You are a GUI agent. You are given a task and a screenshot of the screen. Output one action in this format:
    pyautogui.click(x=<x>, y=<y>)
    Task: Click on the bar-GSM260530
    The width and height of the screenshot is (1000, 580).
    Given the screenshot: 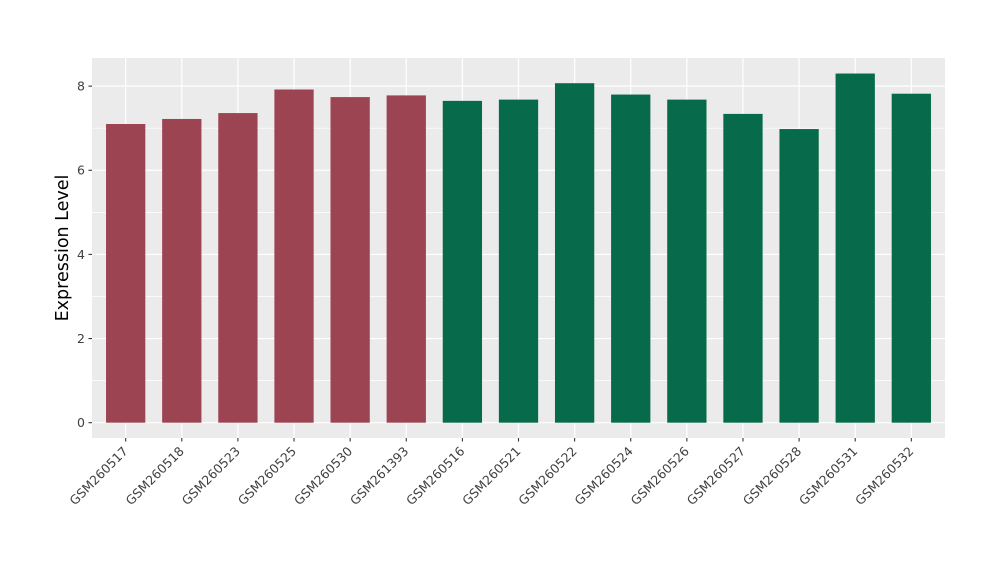 What is the action you would take?
    pyautogui.click(x=350, y=260)
    